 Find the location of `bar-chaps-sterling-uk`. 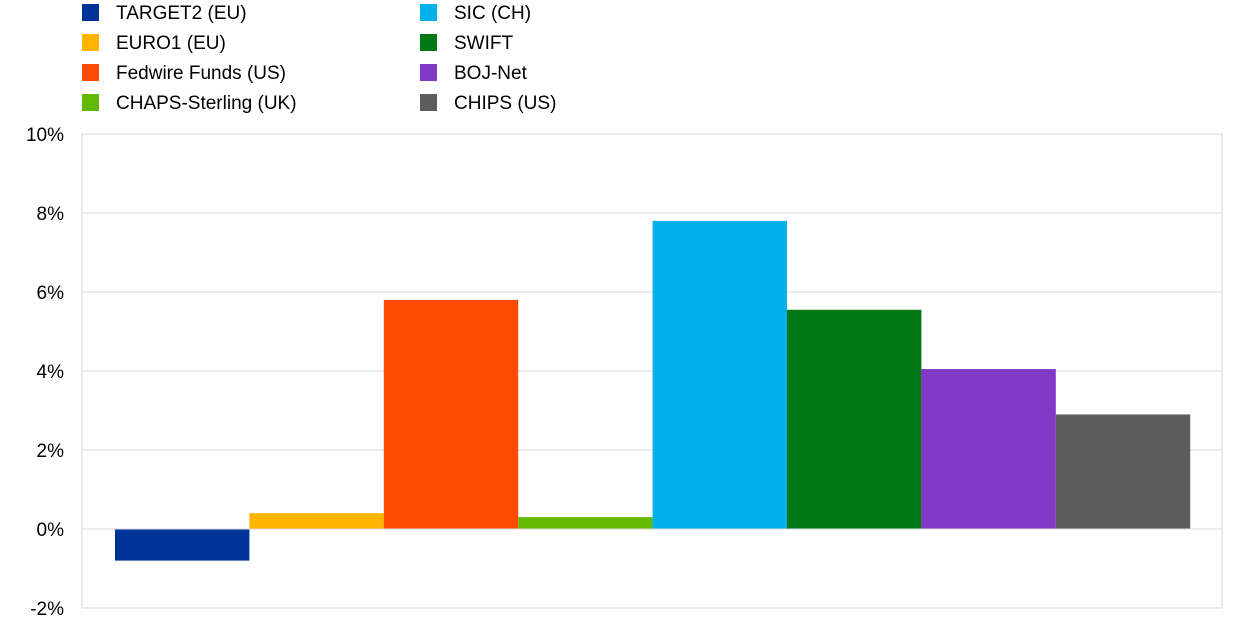

bar-chaps-sterling-uk is located at coordinates (585, 523).